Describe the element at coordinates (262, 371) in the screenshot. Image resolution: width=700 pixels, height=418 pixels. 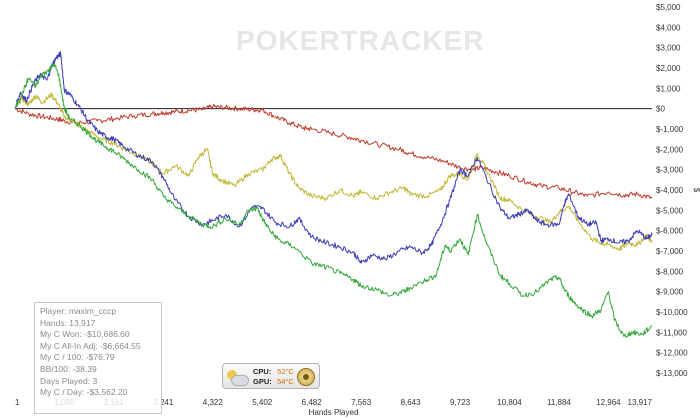
I see `cpu-label: CPU:` at that location.